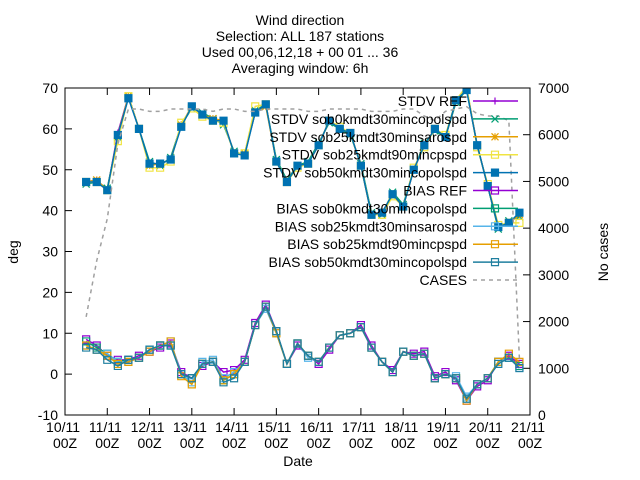 This screenshot has height=480, width=640. I want to click on legend-label: STDV sob25kmdt90mincpspd, so click(374, 155).